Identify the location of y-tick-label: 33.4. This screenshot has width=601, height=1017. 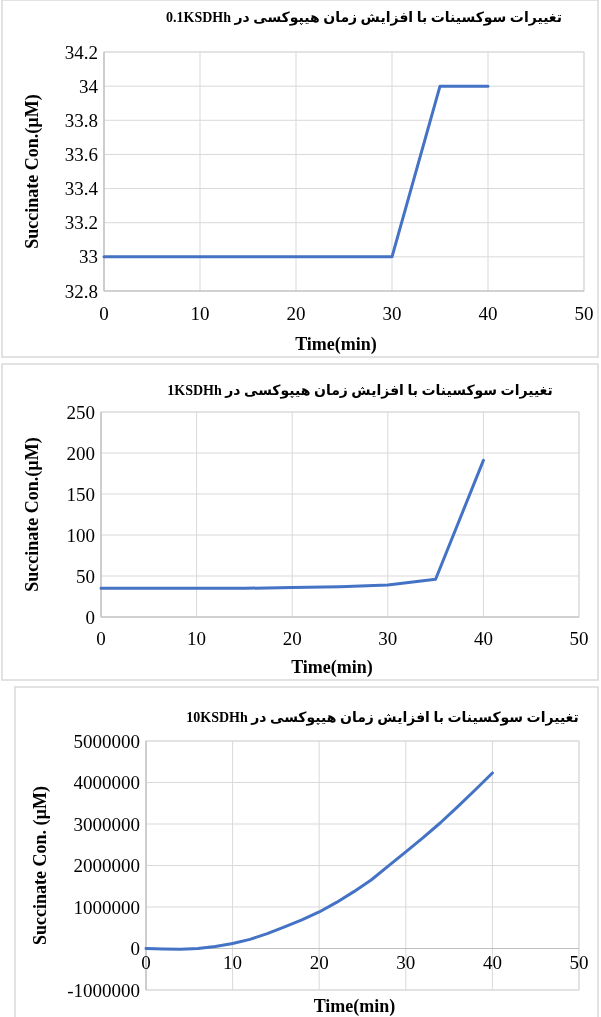
(81, 189).